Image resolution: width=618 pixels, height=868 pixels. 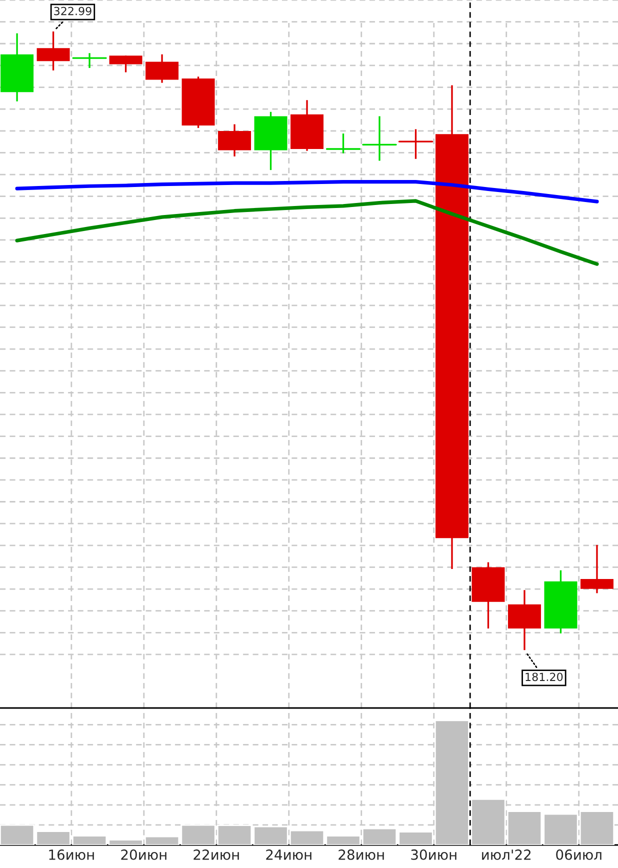 I want to click on x-tick-label: июл'22, so click(x=506, y=854).